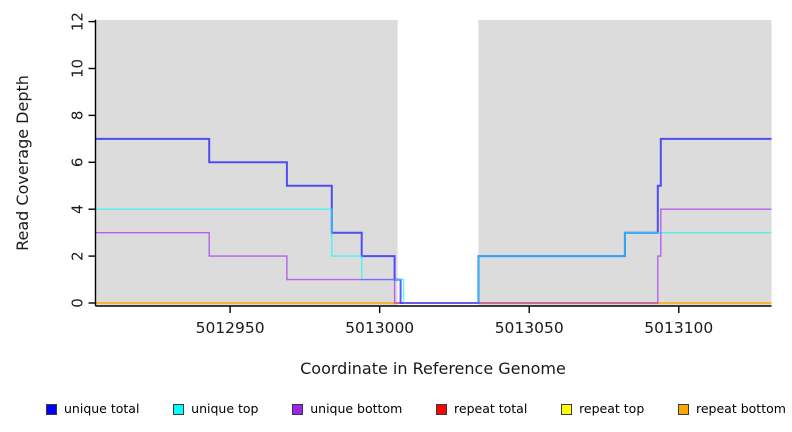 This screenshot has height=432, width=792. I want to click on legend-label: unique total, so click(102, 408).